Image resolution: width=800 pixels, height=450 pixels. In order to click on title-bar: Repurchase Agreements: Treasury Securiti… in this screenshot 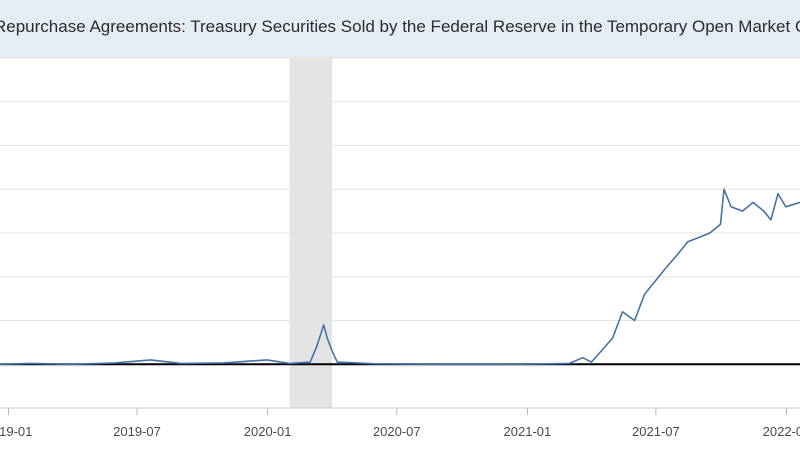, I will do `click(400, 29)`.